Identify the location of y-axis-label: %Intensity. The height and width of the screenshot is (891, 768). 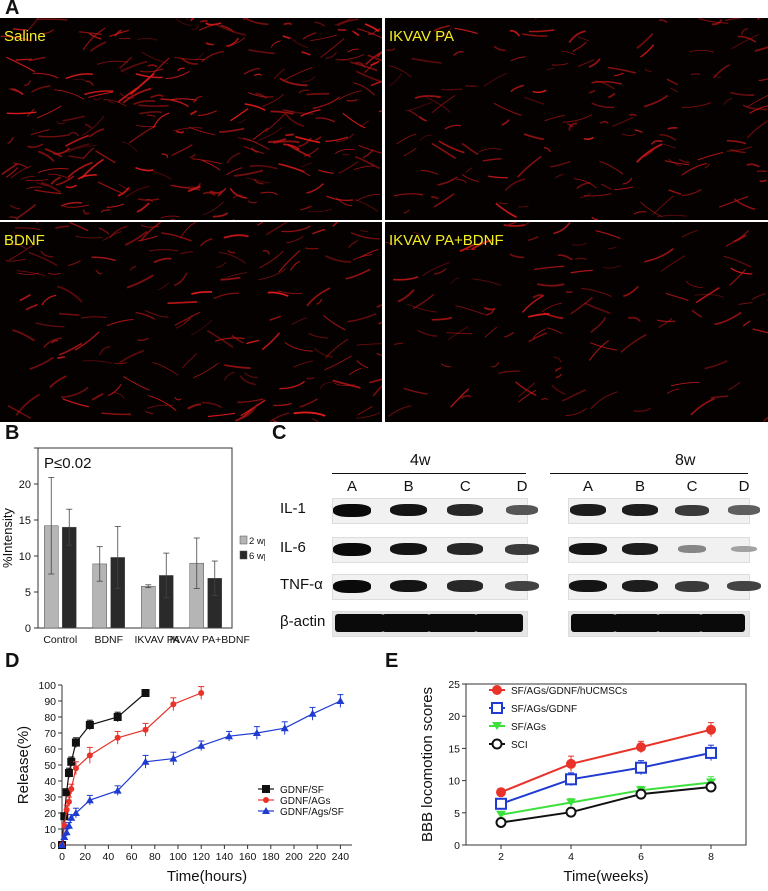
(7, 538).